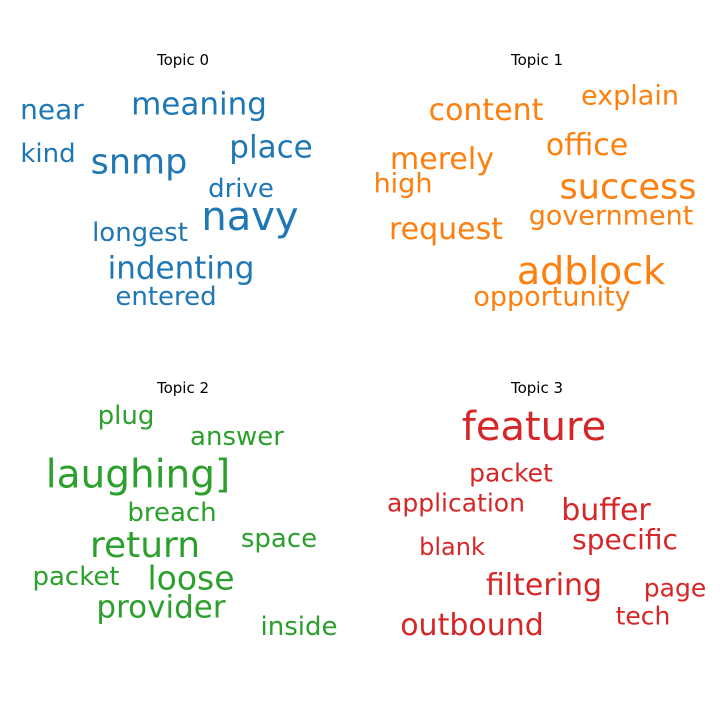  I want to click on word-topic-3-blank: blank, so click(452, 547).